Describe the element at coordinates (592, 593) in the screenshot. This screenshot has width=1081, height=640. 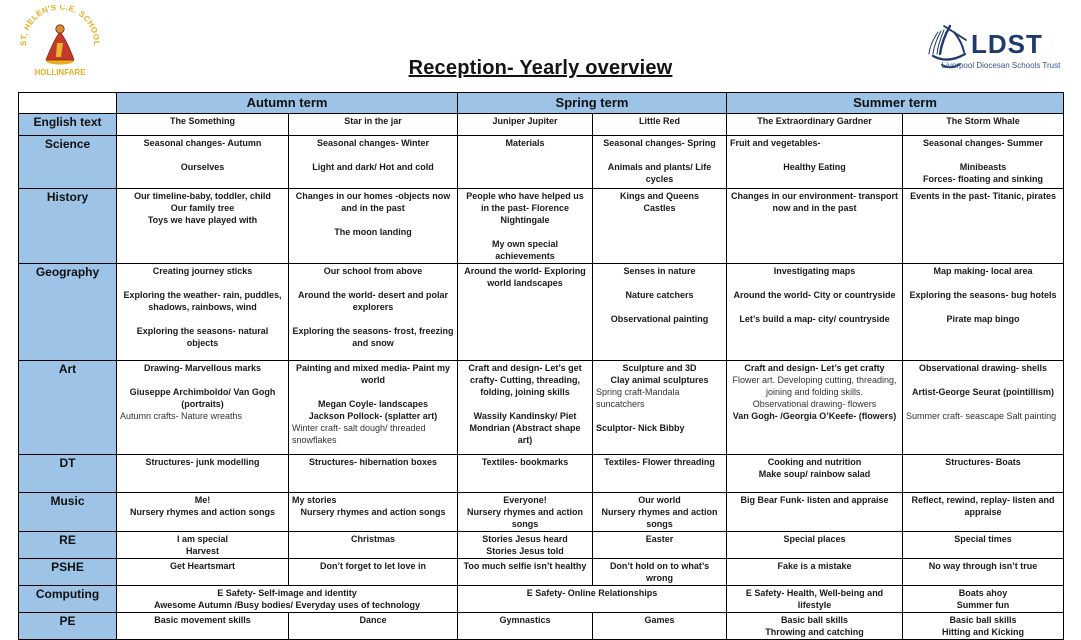
I see `cell-text: E Safety- Online Relationships` at that location.